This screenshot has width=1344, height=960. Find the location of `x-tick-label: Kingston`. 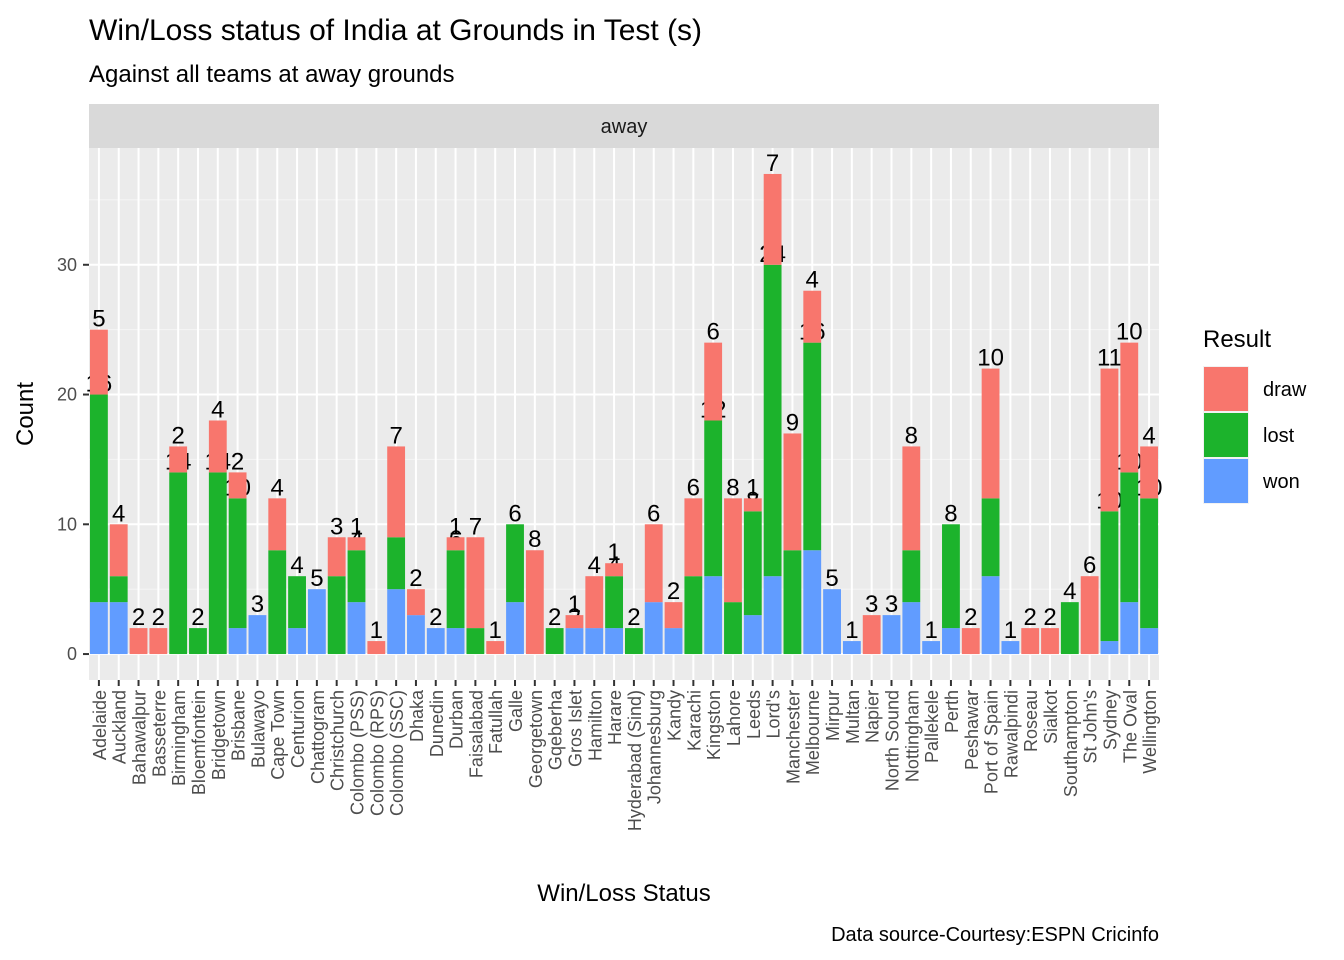

x-tick-label: Kingston is located at coordinates (714, 725).